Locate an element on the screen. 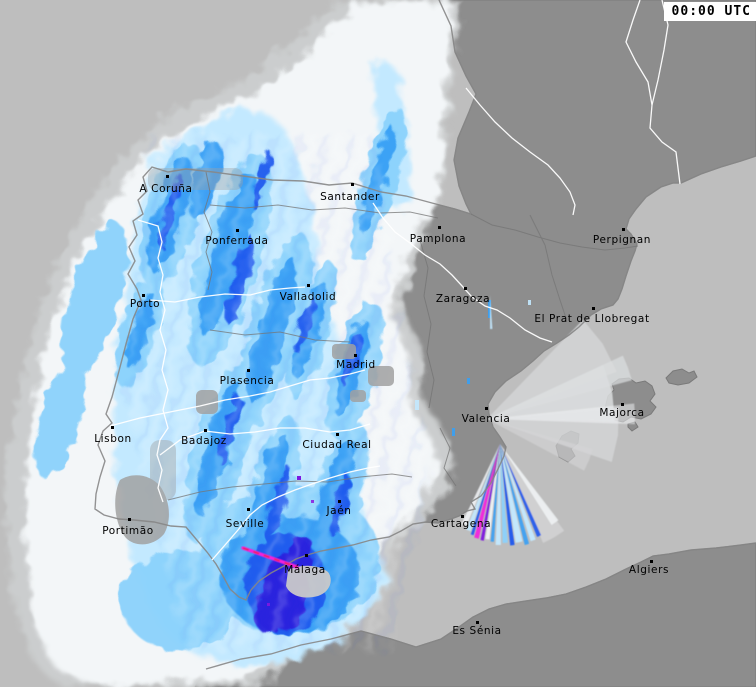 The image size is (756, 687). city-label: Seville is located at coordinates (245, 524).